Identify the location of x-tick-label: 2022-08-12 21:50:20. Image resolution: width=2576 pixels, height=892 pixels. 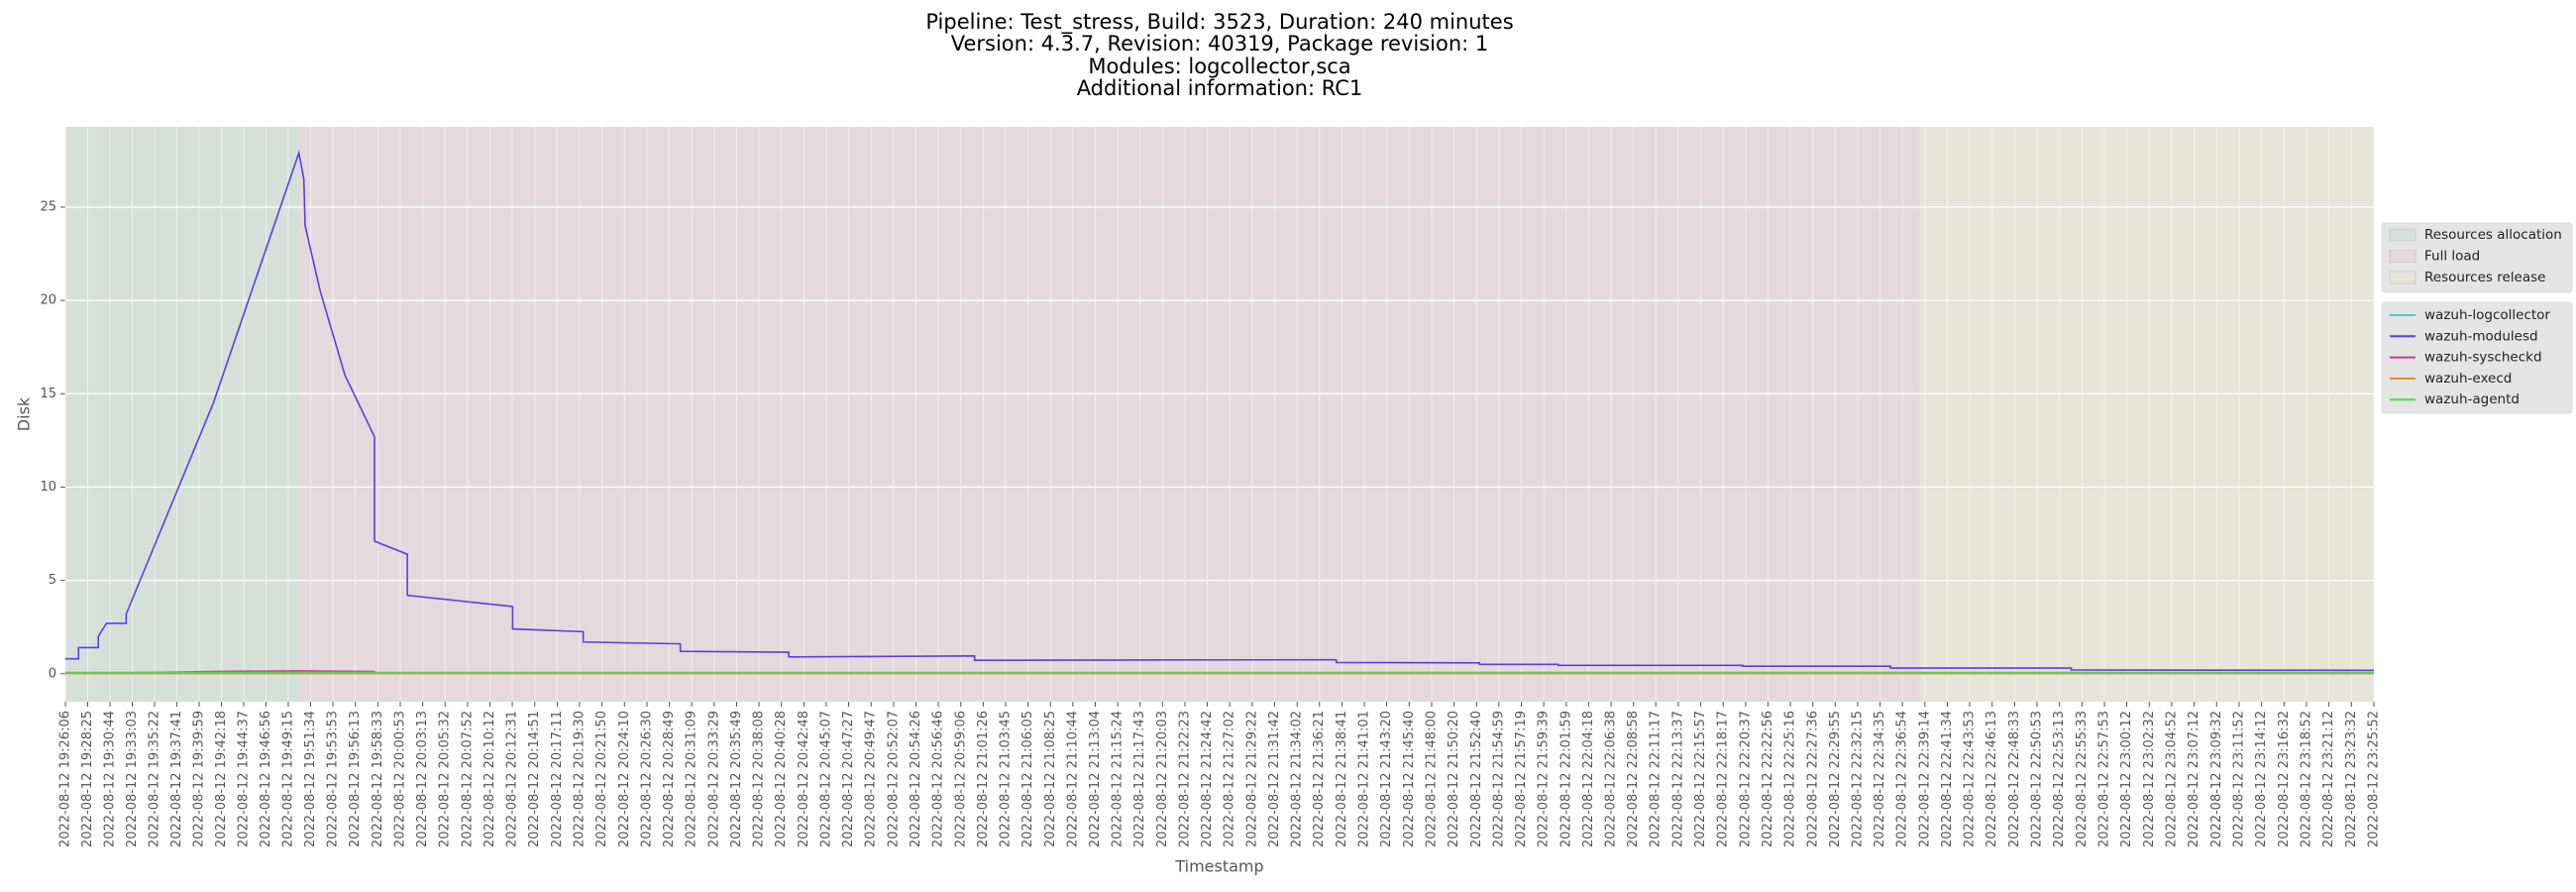
(1454, 779).